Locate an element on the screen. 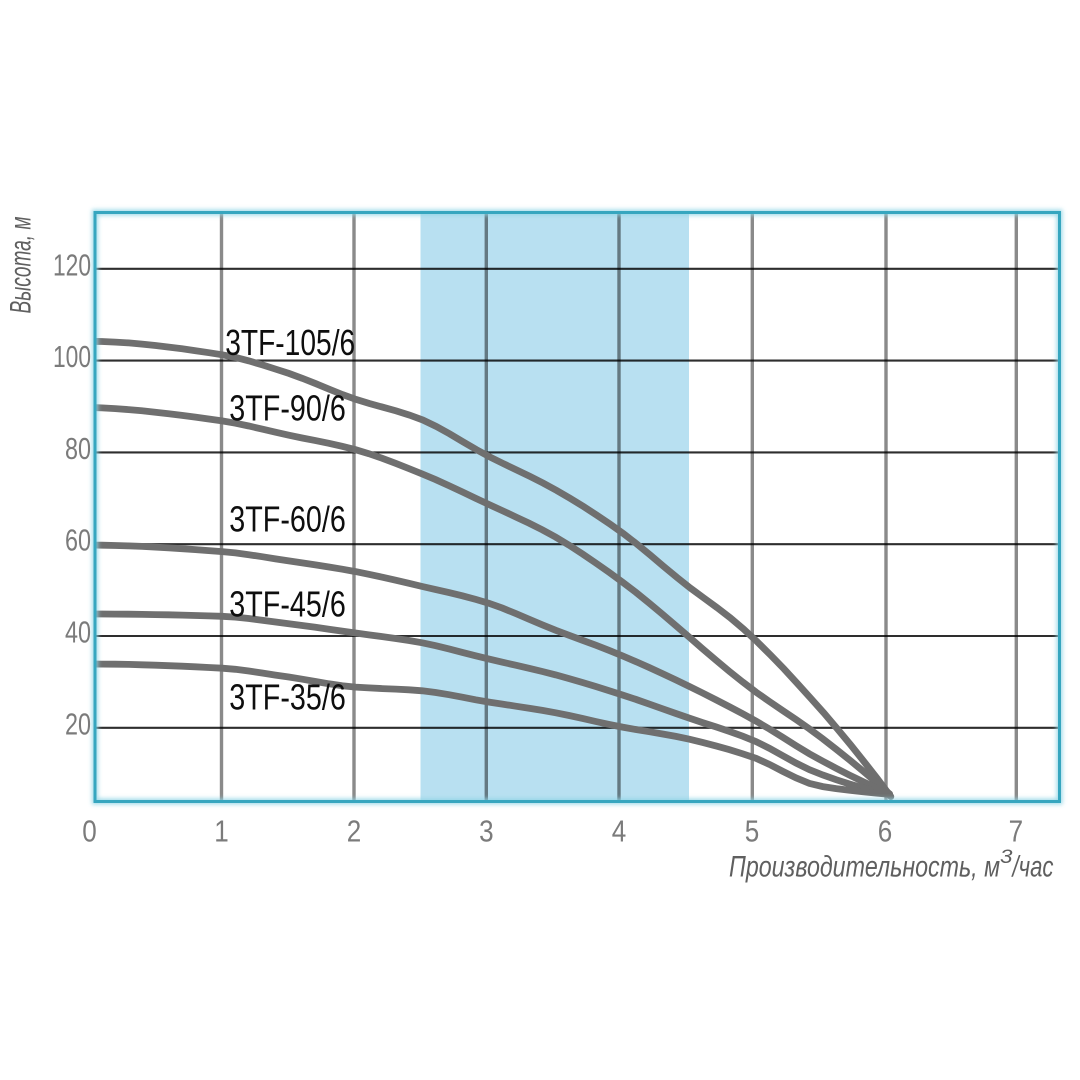 The image size is (1080, 1080). svg-text: Производительность, м3/час is located at coordinates (891, 865).